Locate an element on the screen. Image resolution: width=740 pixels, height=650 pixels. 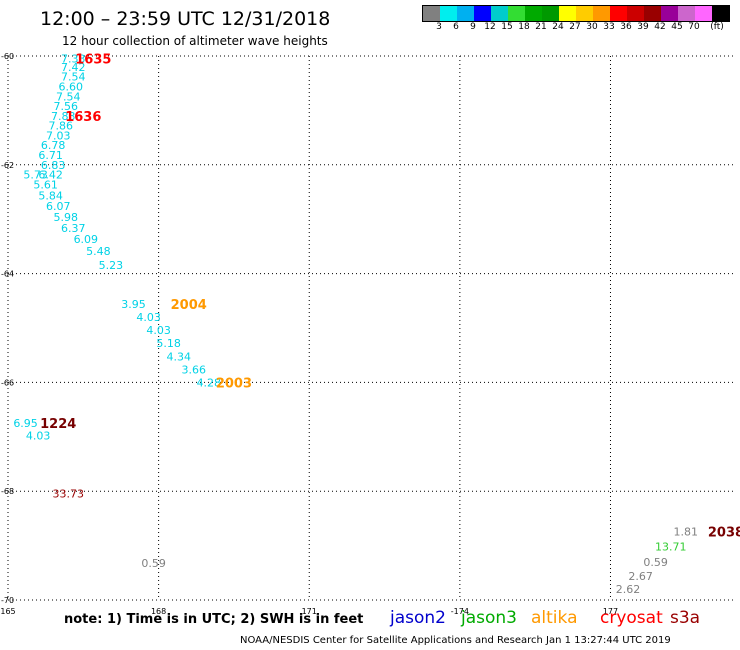
color-scale-label: 39 is located at coordinates (643, 27).